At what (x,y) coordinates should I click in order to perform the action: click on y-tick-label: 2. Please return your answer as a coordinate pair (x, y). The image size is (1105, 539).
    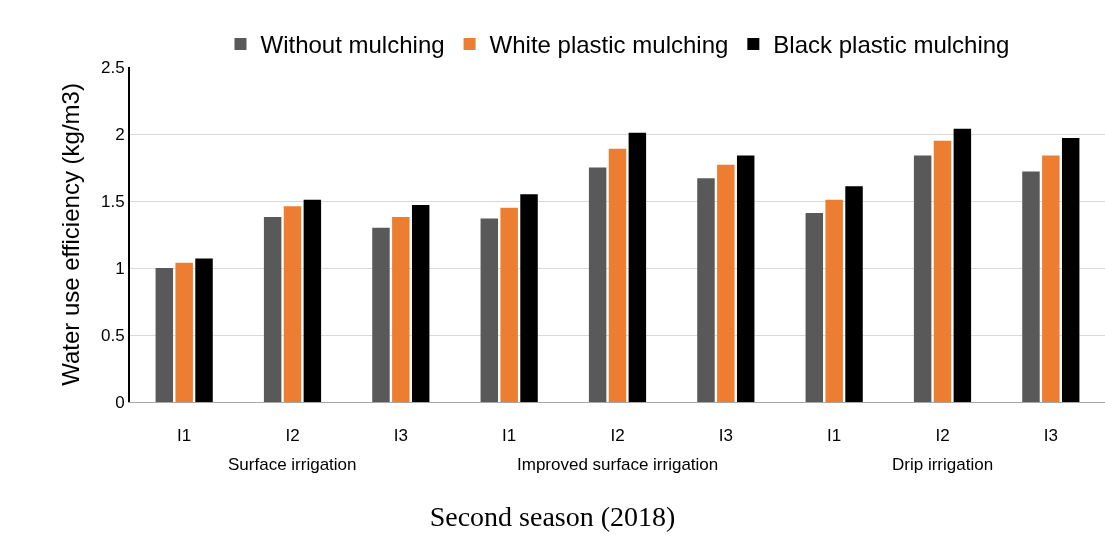
    Looking at the image, I should click on (120, 134).